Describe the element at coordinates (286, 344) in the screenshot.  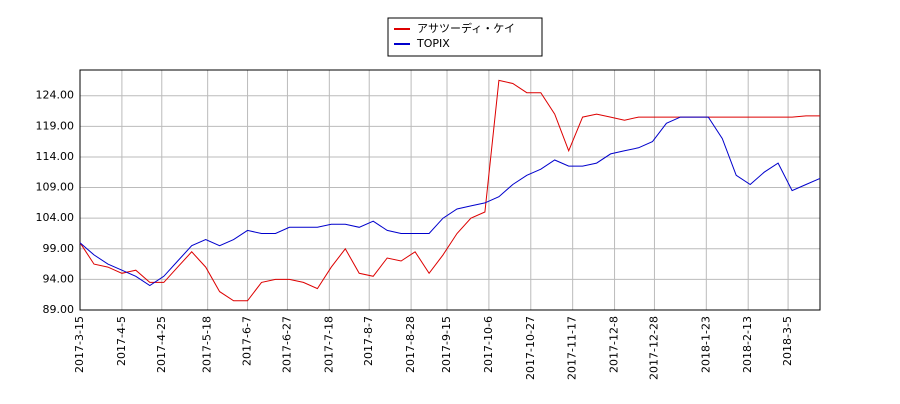
I see `x-tick-label: 2017-6-27` at that location.